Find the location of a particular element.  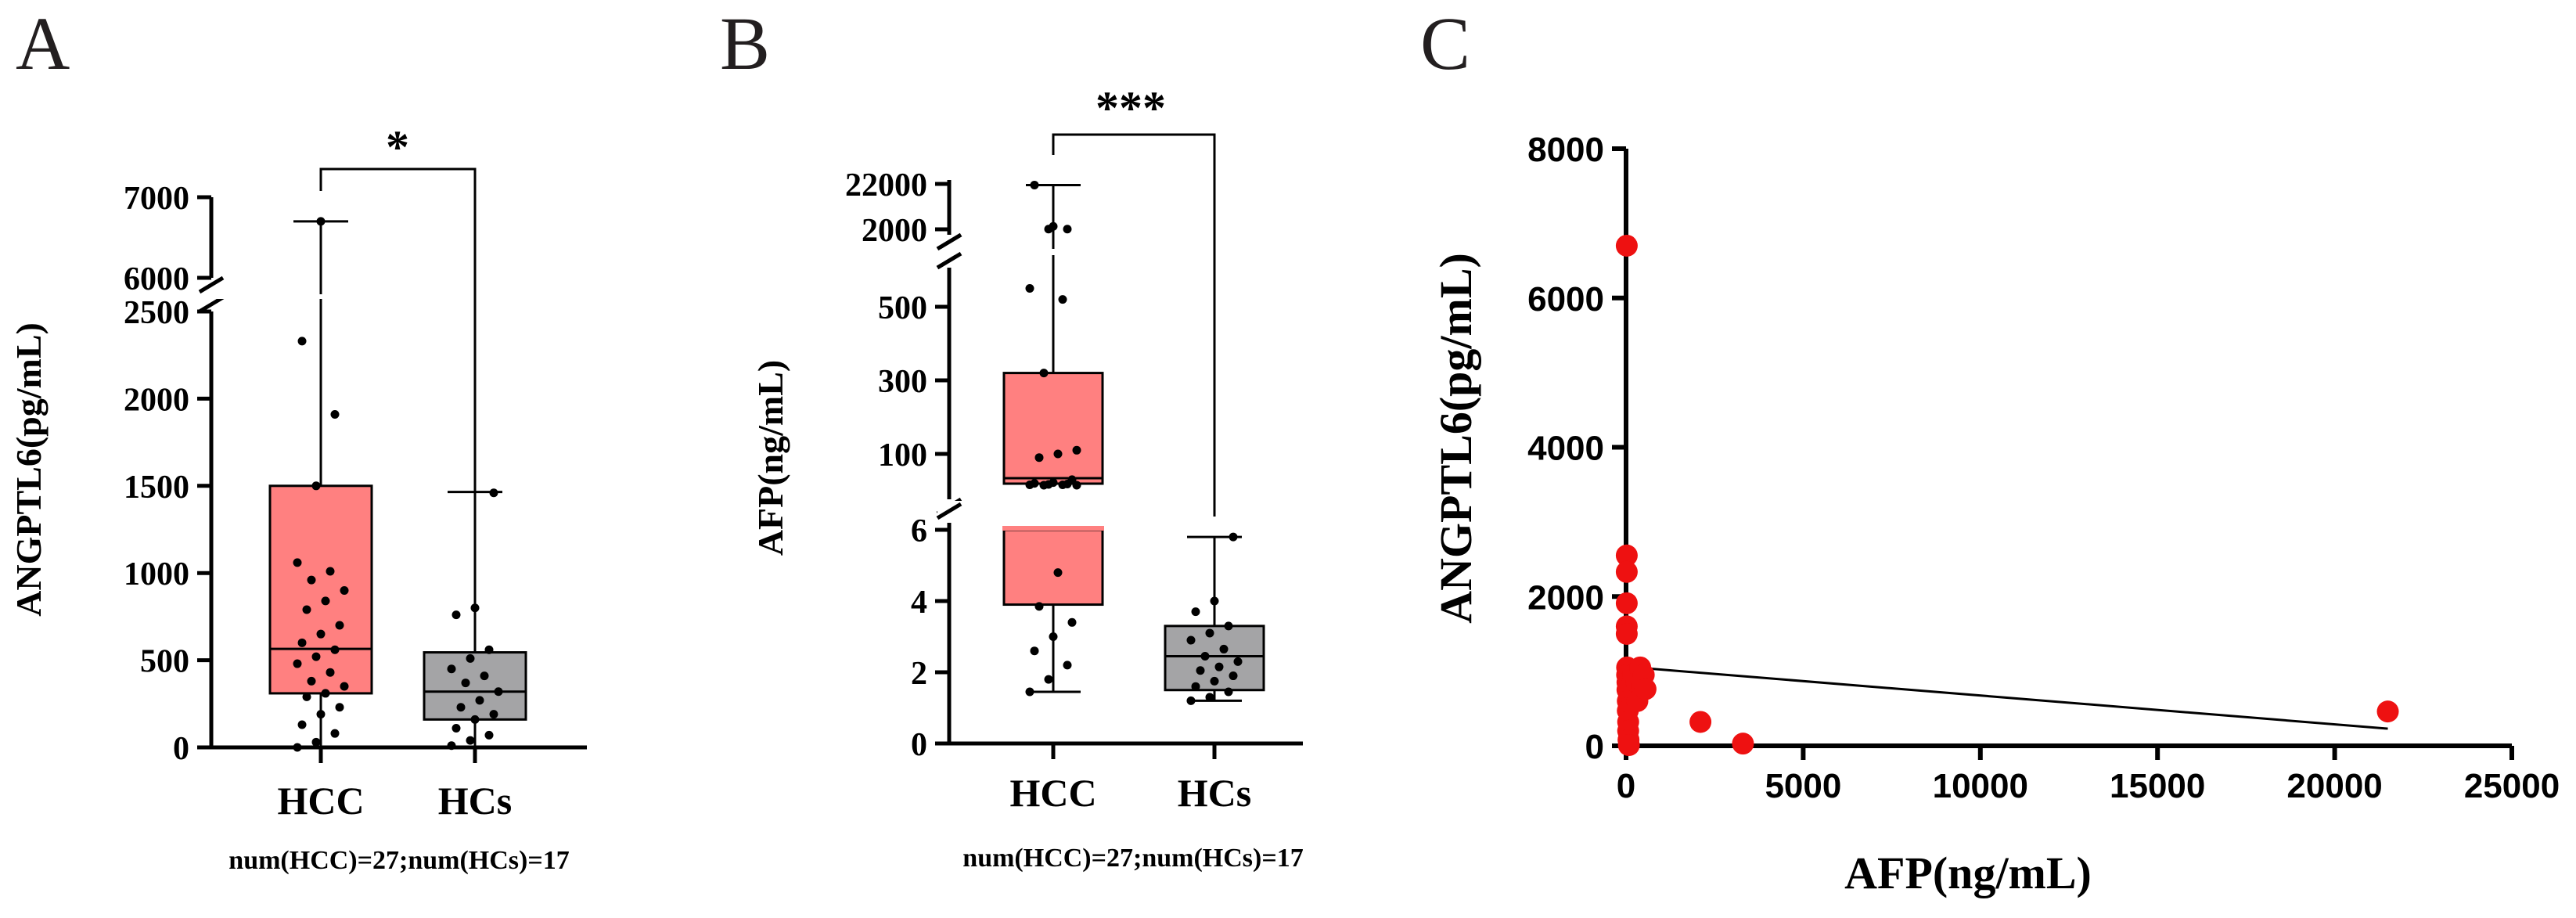

panel-a-sample-note: num(HCC)=27;num(HCs)=17 is located at coordinates (398, 860).